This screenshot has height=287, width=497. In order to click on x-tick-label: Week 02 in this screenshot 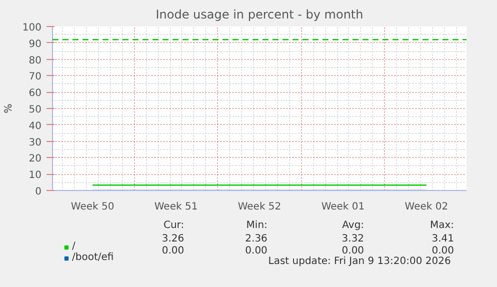, I will do `click(426, 207)`.